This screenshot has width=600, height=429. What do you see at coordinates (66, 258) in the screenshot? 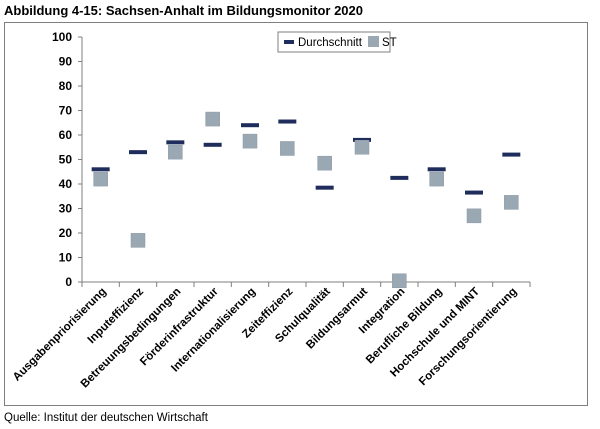
I see `y-tick-label: 10` at bounding box center [66, 258].